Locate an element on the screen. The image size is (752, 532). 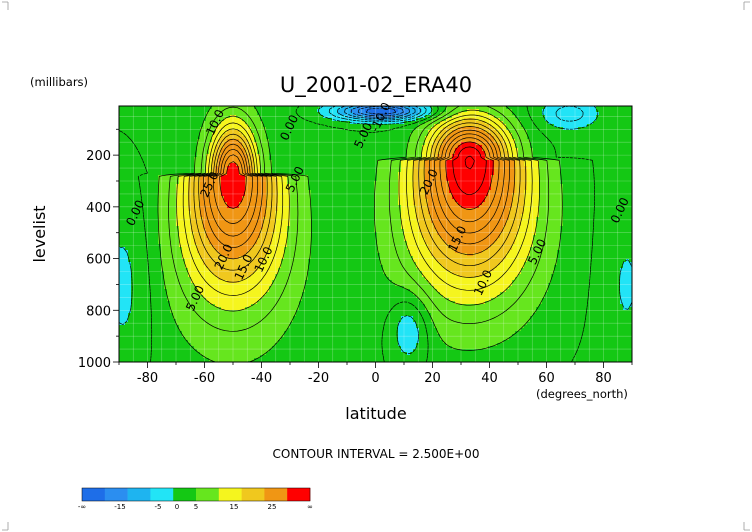
x-tick-label: 40 is located at coordinates (489, 378).